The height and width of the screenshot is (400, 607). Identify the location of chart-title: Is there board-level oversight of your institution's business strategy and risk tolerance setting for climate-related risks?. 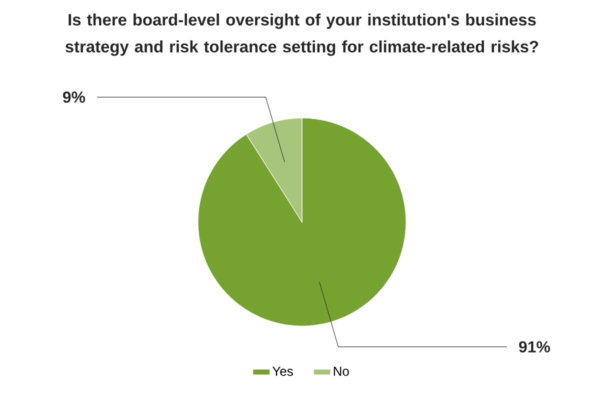
(302, 35).